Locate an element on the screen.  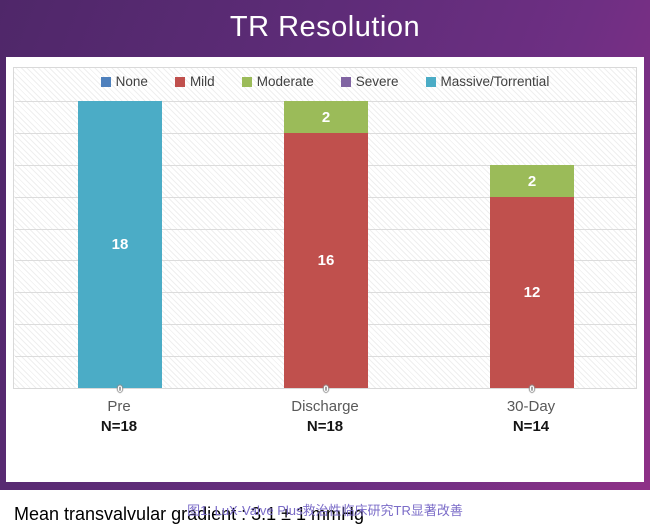
legend-item-severe: Severe is located at coordinates (369, 81).